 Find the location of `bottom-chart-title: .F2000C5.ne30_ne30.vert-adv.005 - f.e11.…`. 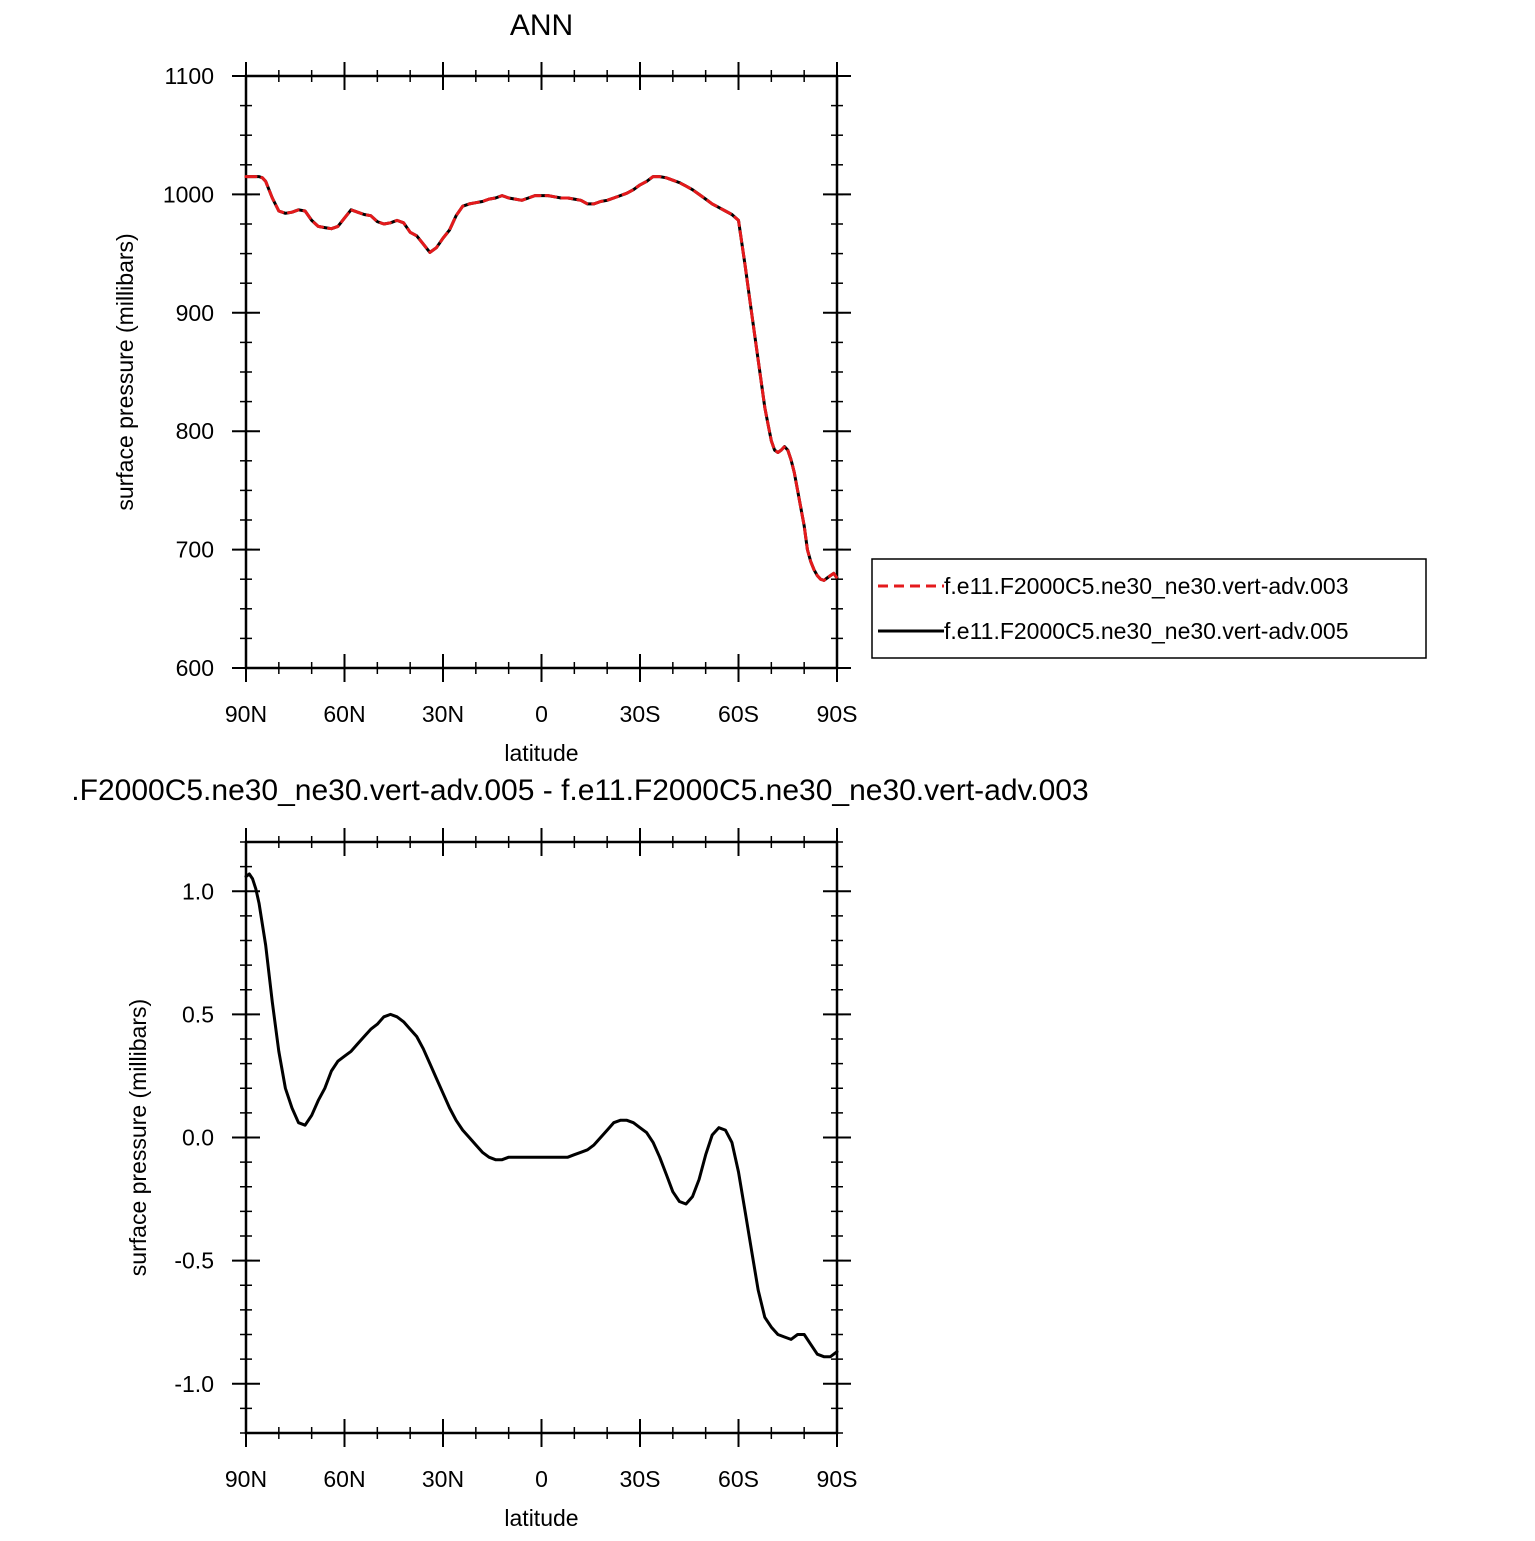

bottom-chart-title: .F2000C5.ne30_ne30.vert-adv.005 - f.e11.… is located at coordinates (579, 790).